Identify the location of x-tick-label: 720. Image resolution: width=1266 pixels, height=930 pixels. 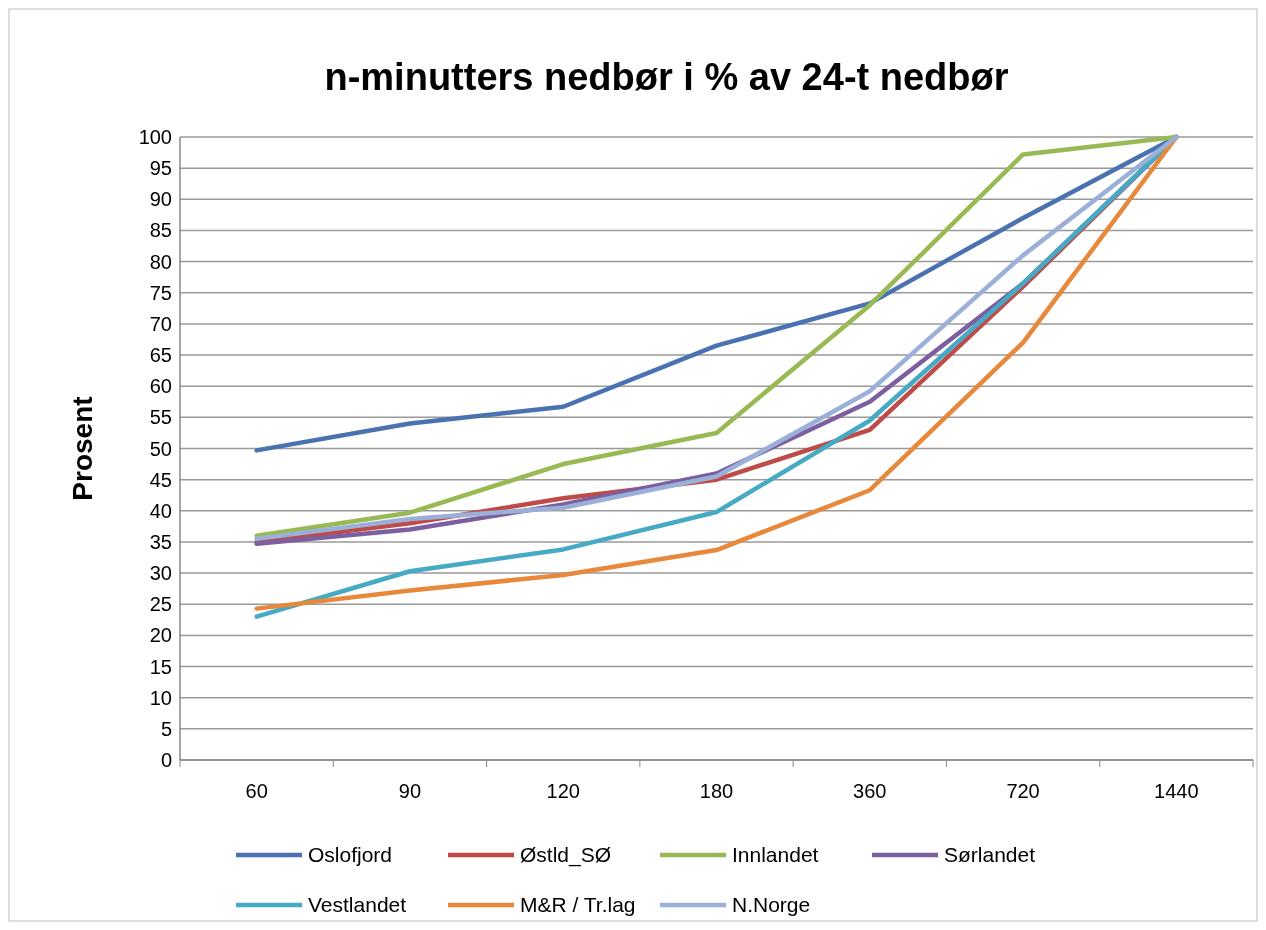
(1023, 791).